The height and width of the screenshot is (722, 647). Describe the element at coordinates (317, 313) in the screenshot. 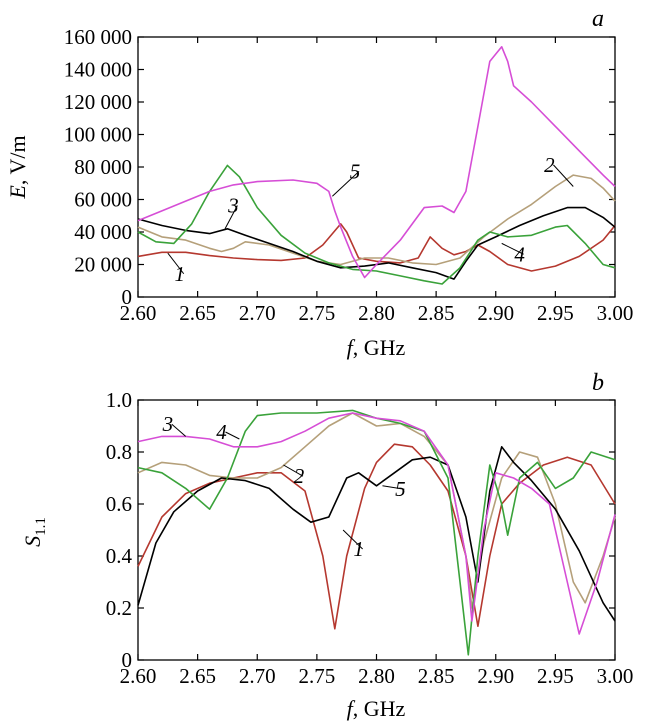

I see `panel-a-x-tick-label: 2.75` at that location.